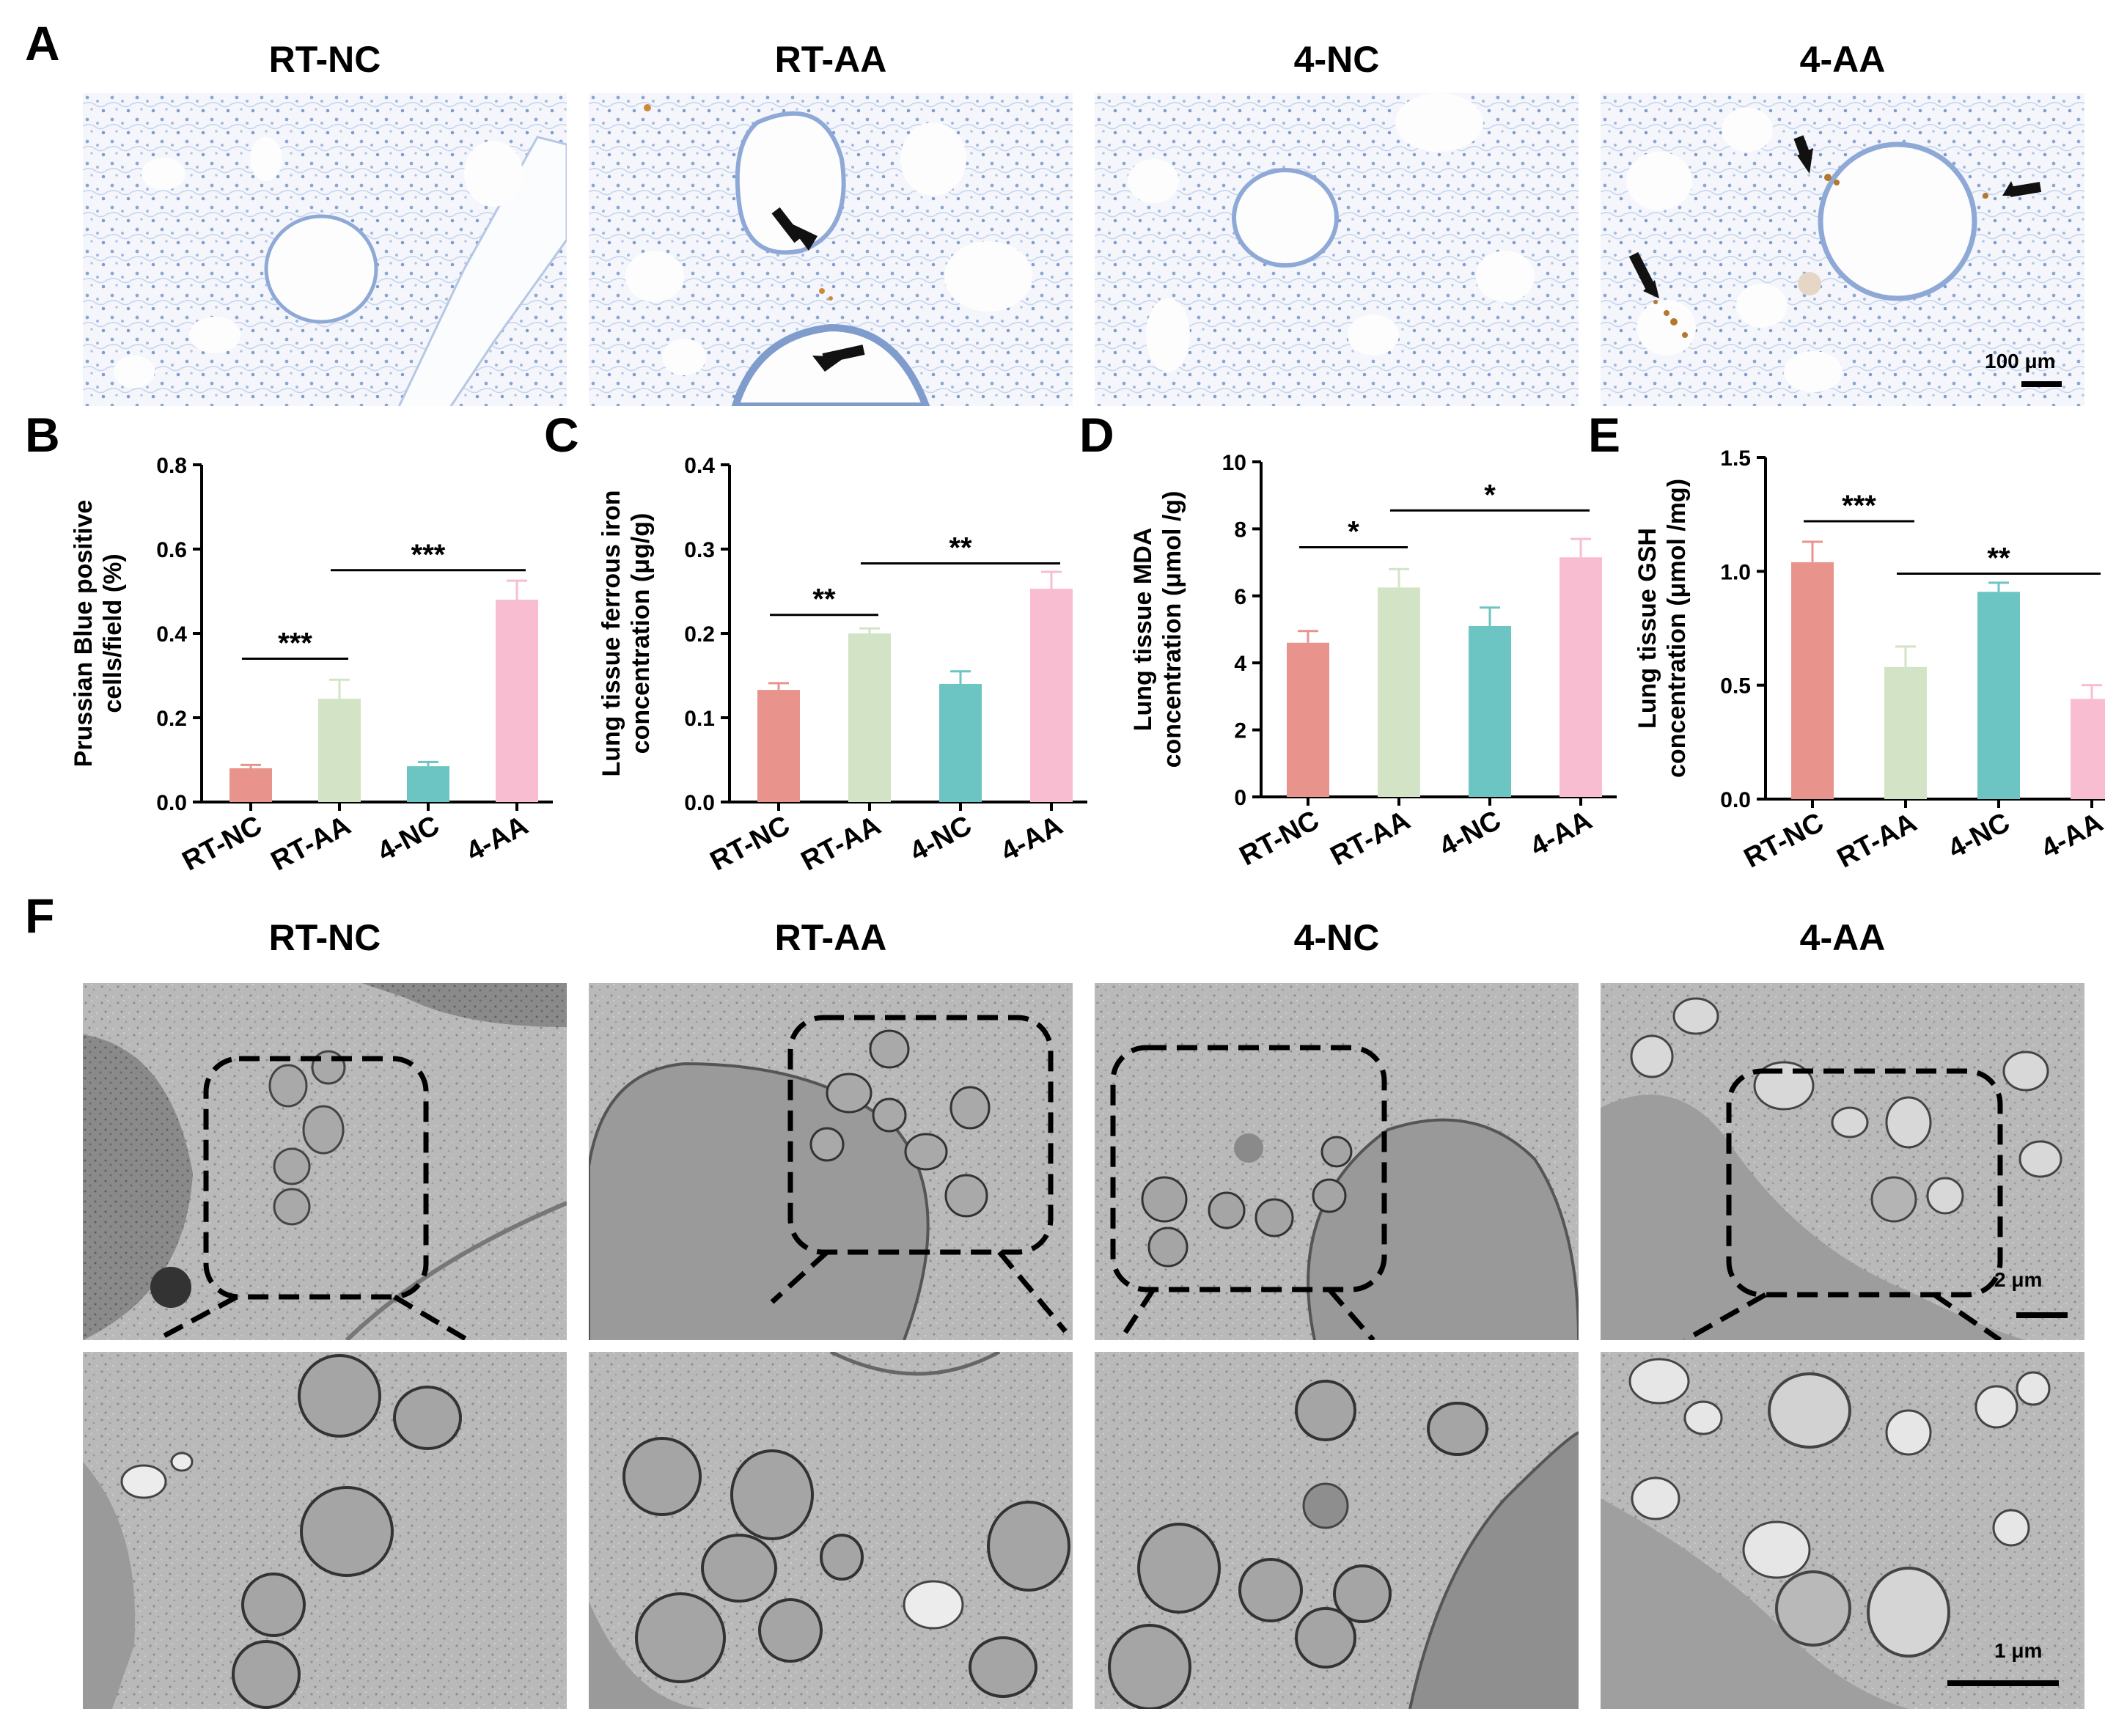 Image resolution: width=2105 pixels, height=1736 pixels. What do you see at coordinates (428, 784) in the screenshot?
I see `chart-b-bar-4-nc` at bounding box center [428, 784].